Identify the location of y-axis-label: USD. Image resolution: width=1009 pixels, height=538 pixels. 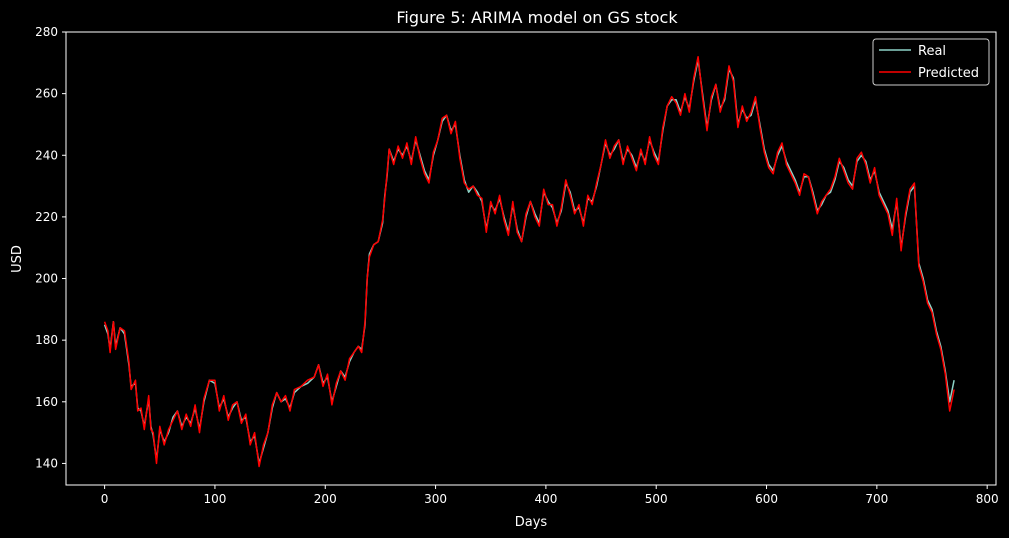
(17, 259).